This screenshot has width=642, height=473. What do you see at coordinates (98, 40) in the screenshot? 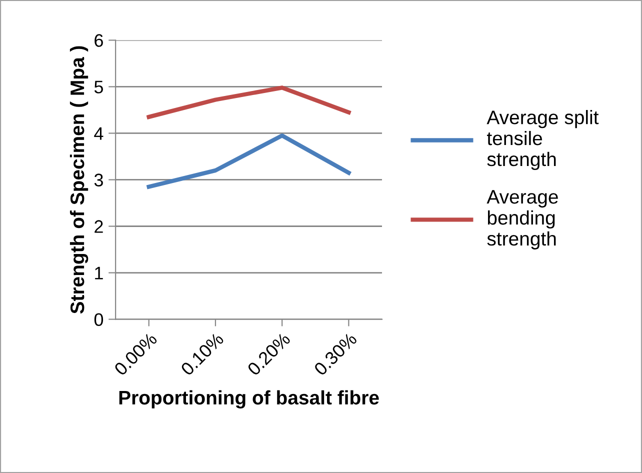
I see `y-tick-label: 6` at bounding box center [98, 40].